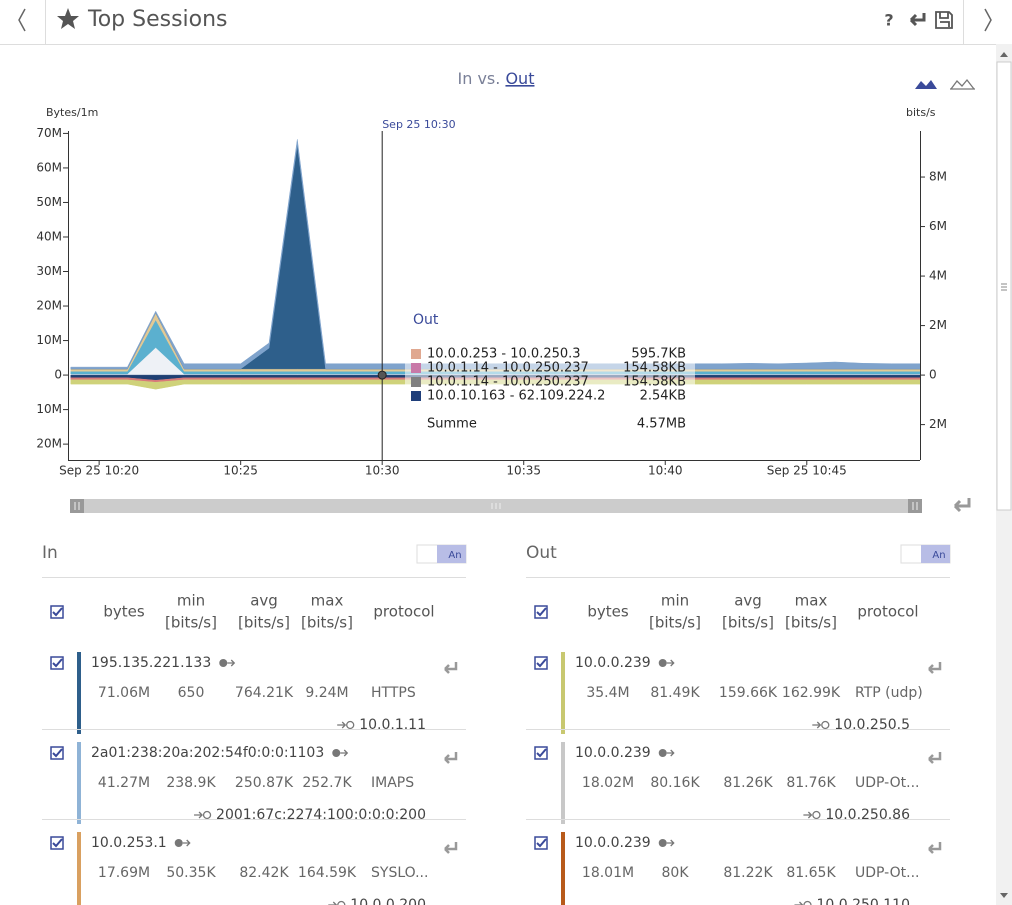 The width and height of the screenshot is (1012, 905). I want to click on title-link: Out, so click(519, 78).